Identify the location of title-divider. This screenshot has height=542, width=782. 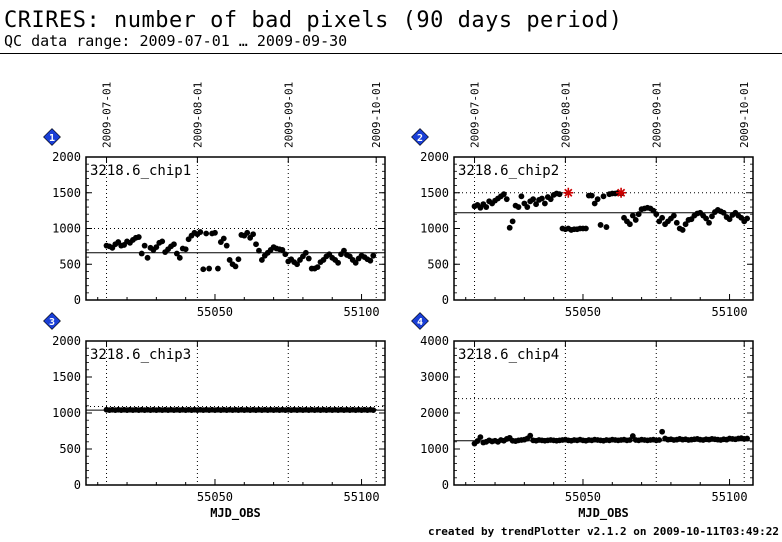
(391, 53).